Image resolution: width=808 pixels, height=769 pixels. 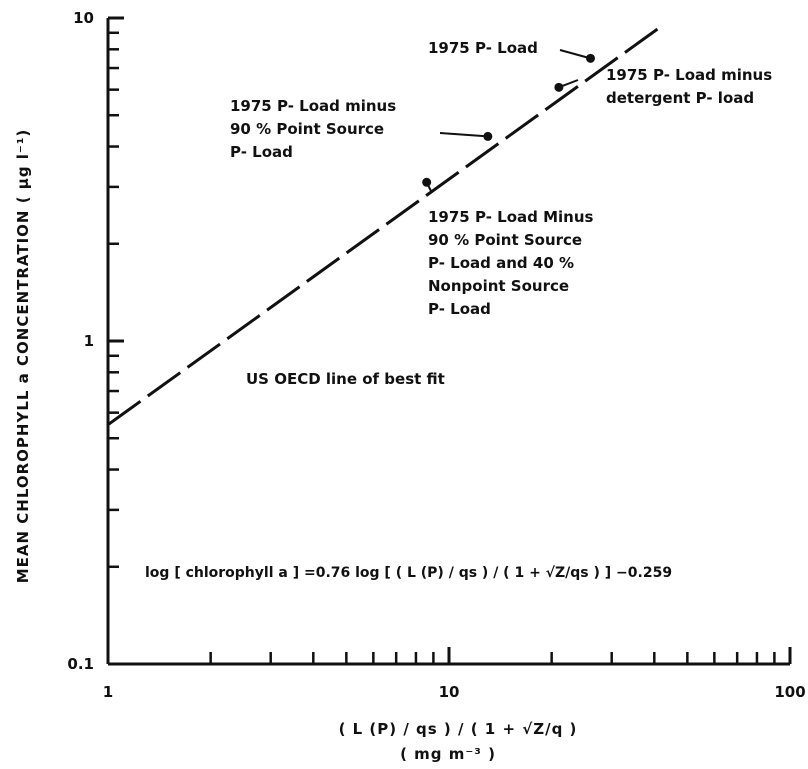 I want to click on data-points, so click(x=509, y=120).